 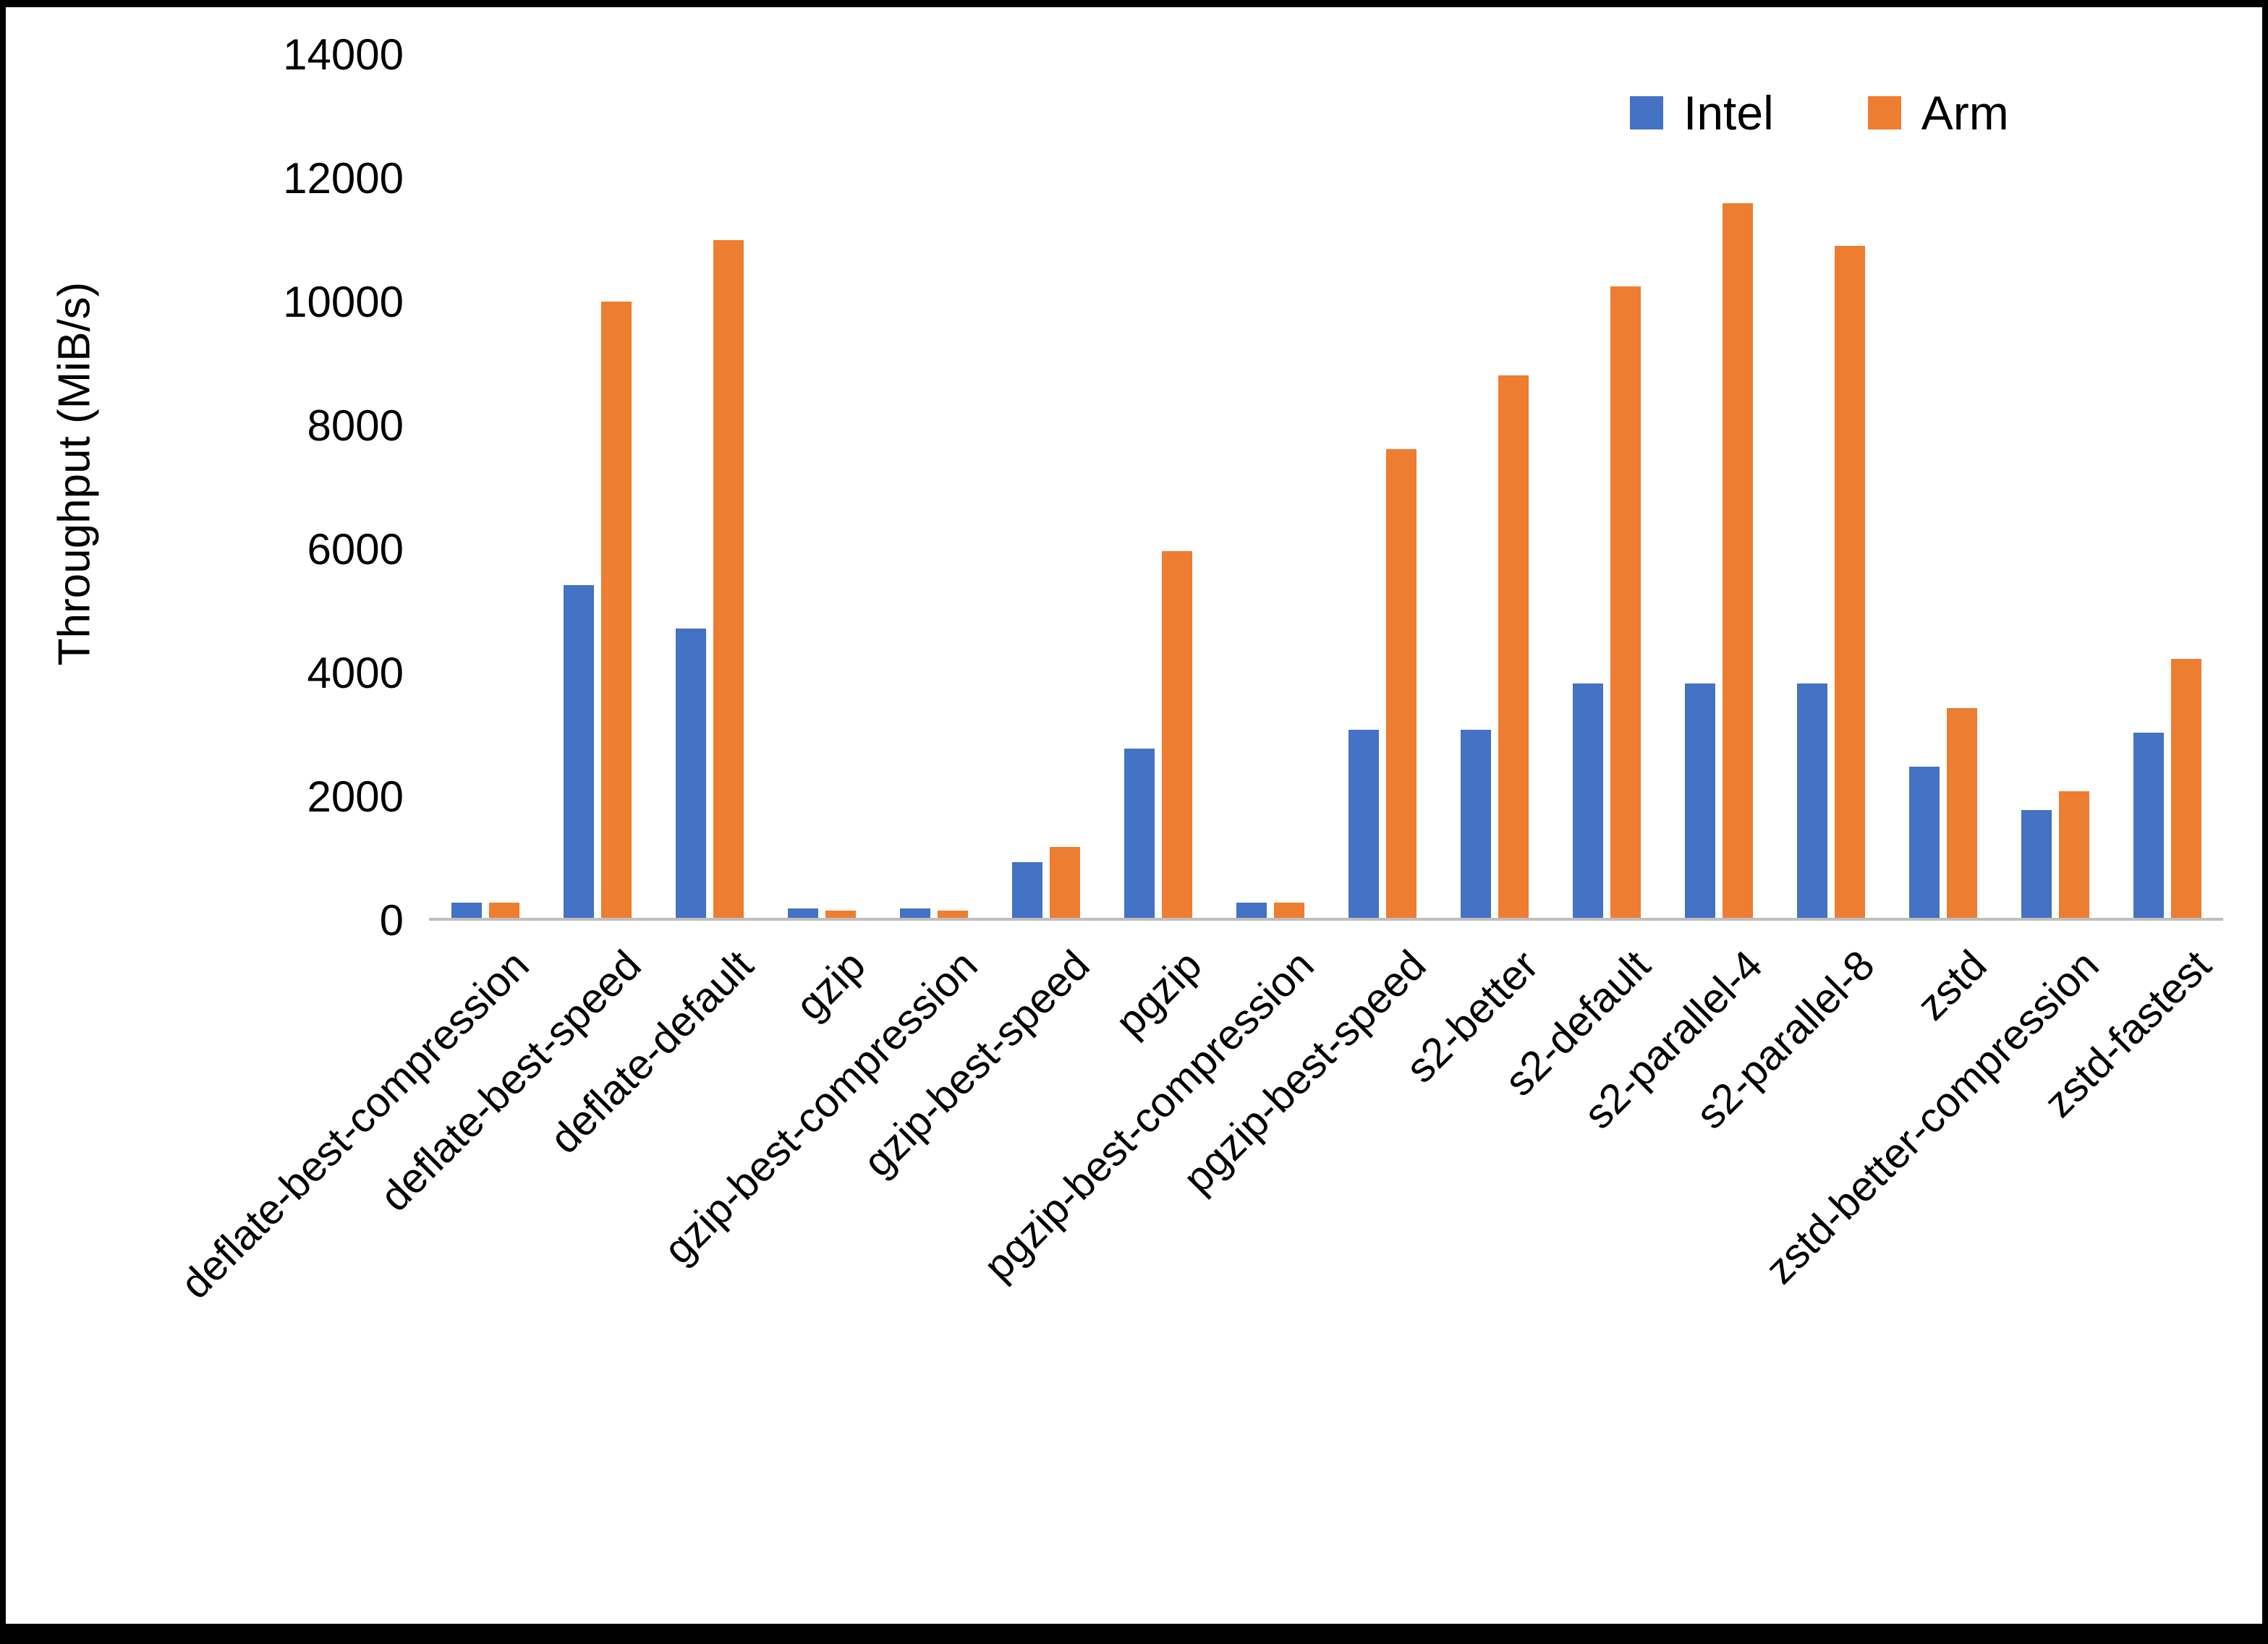 I want to click on y-axis-title: Throughput (MiB/s), so click(x=74, y=473).